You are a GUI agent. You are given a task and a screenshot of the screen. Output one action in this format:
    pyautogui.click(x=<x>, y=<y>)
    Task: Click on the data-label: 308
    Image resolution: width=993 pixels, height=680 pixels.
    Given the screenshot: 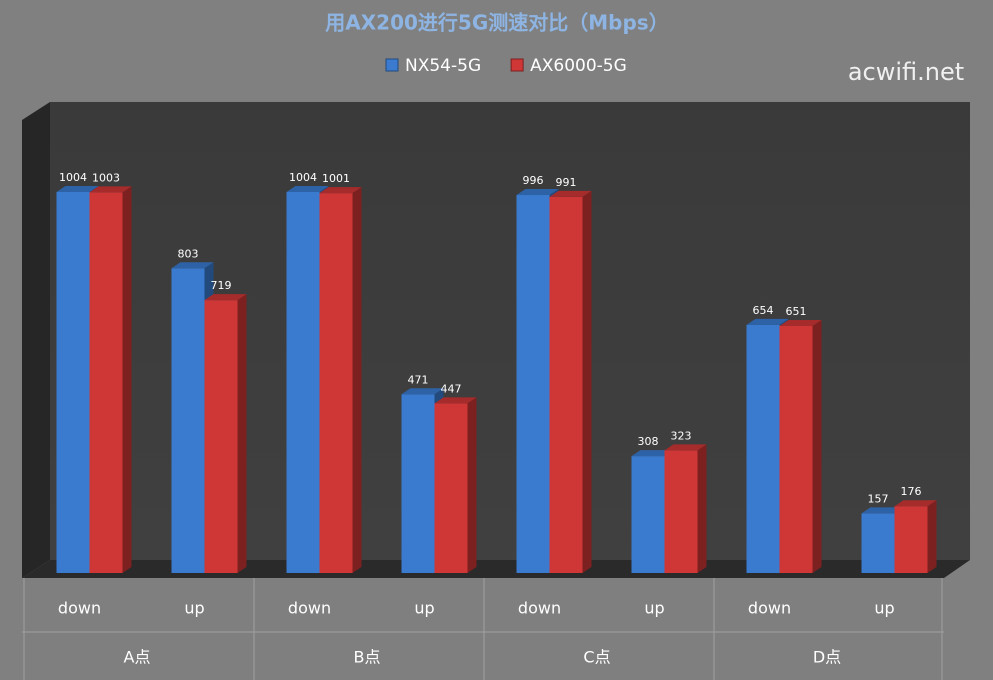 What is the action you would take?
    pyautogui.click(x=648, y=441)
    